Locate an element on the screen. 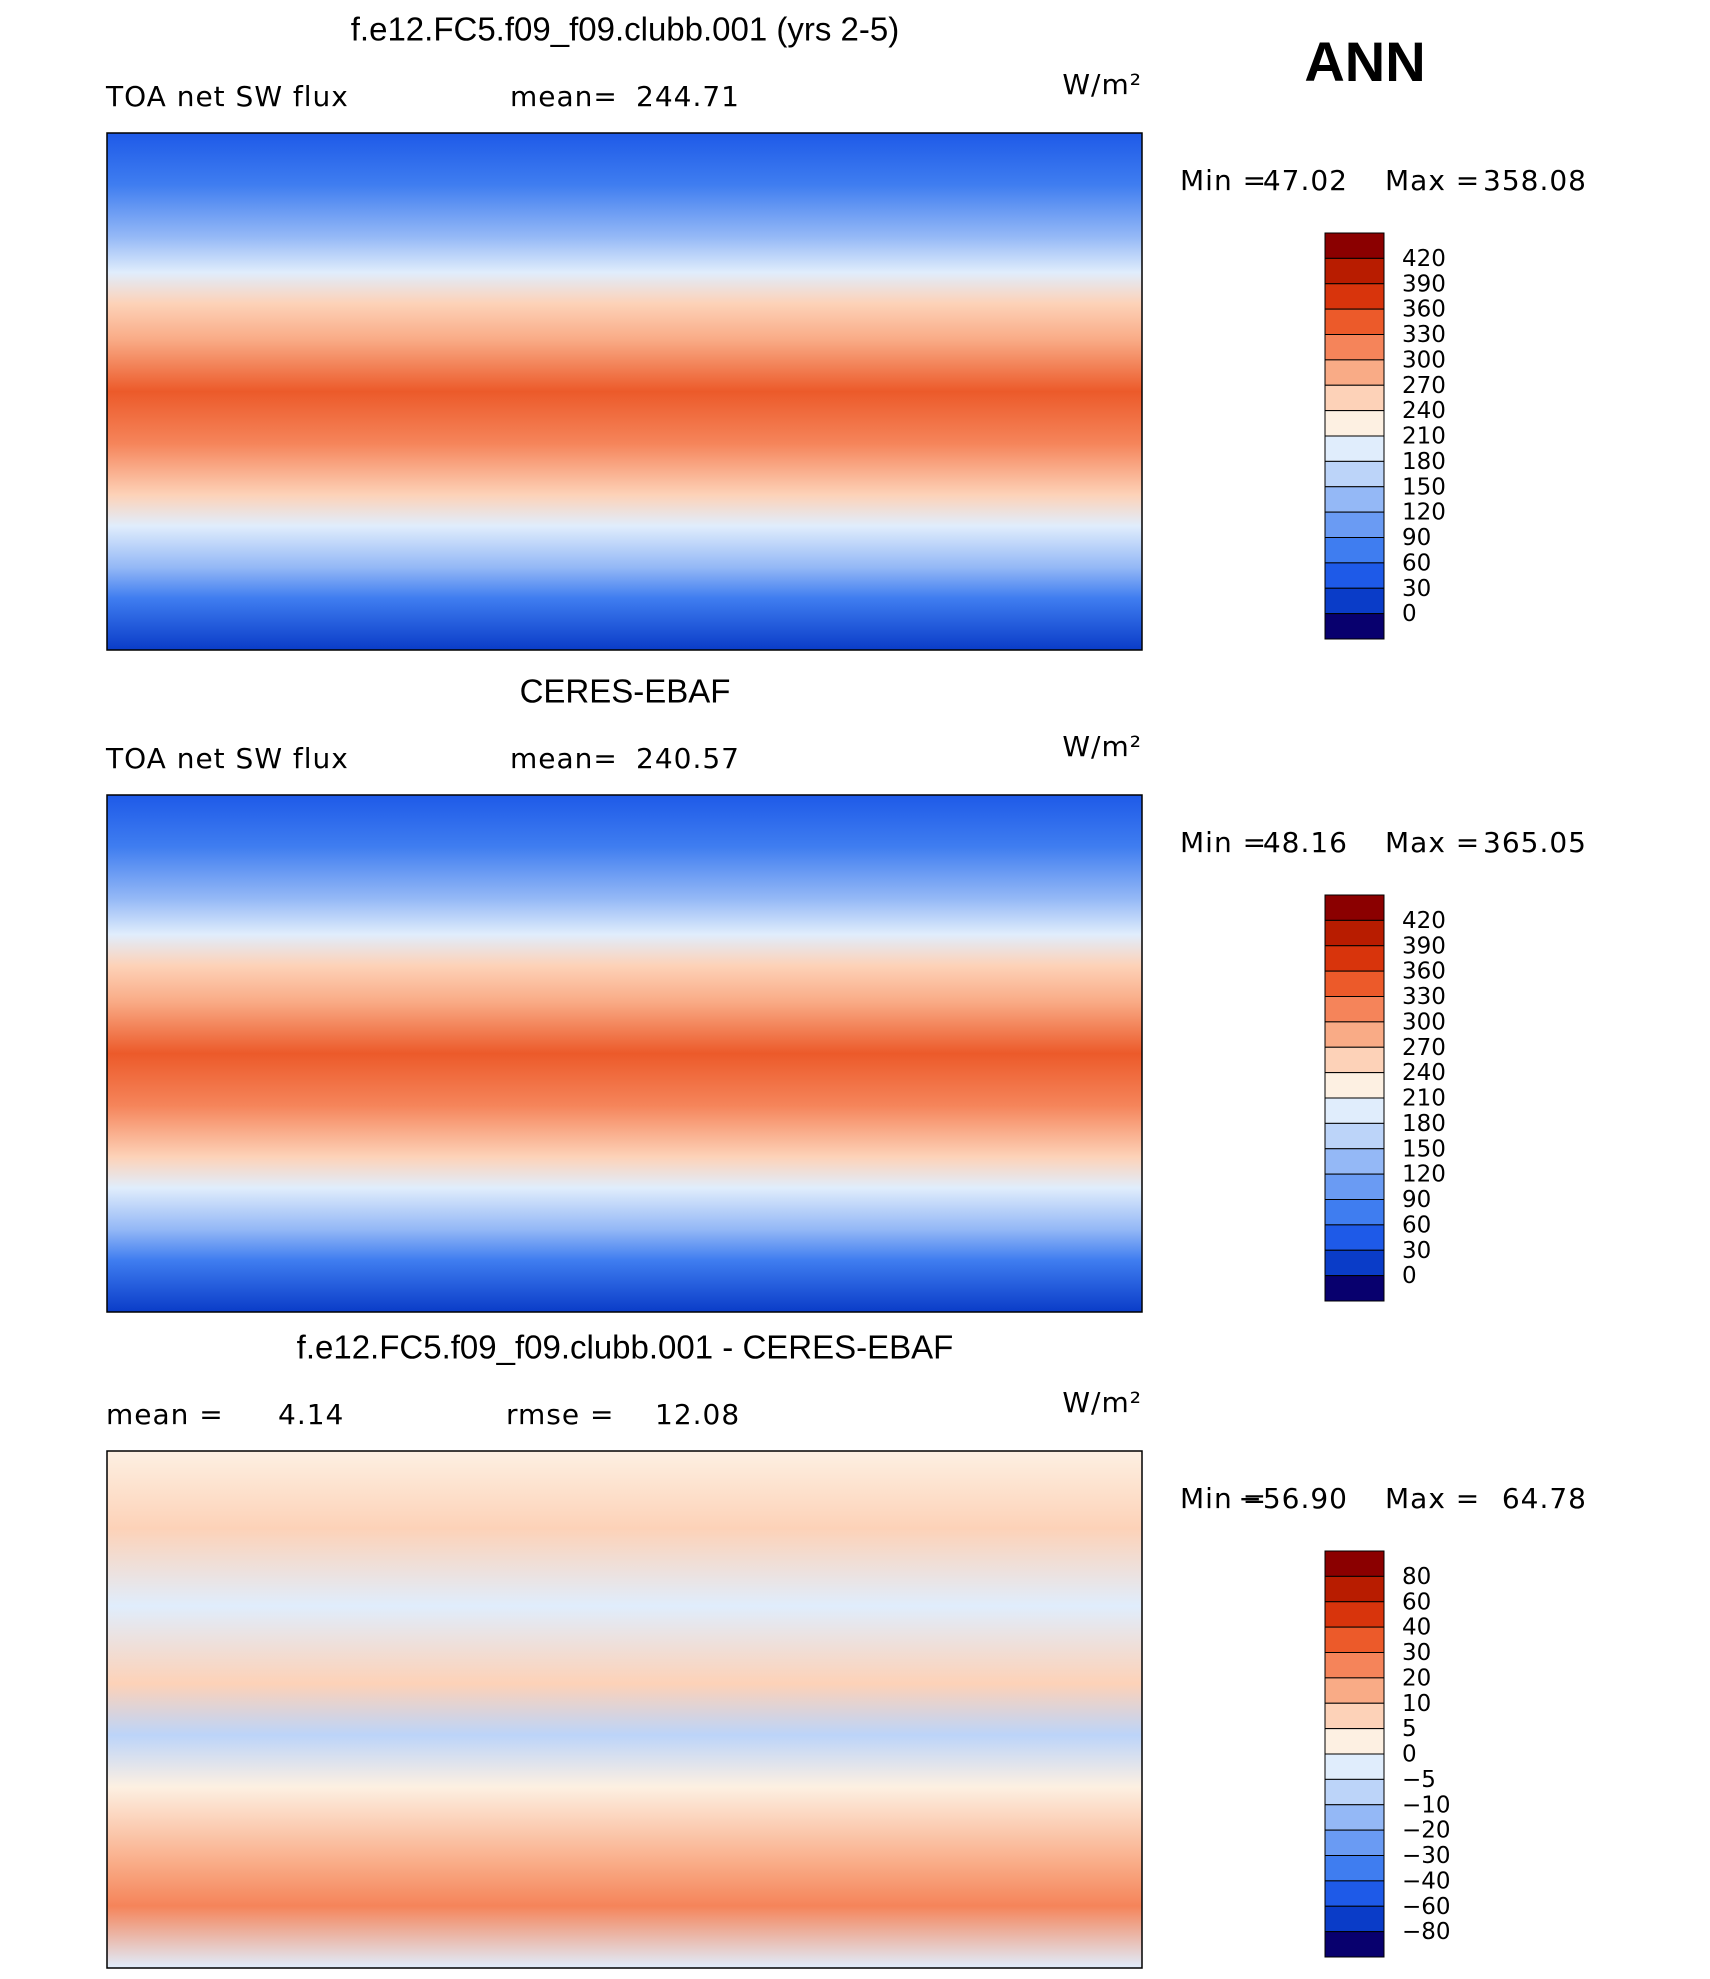 The height and width of the screenshot is (1979, 1710). colorbar-label: 180 is located at coordinates (1424, 462).